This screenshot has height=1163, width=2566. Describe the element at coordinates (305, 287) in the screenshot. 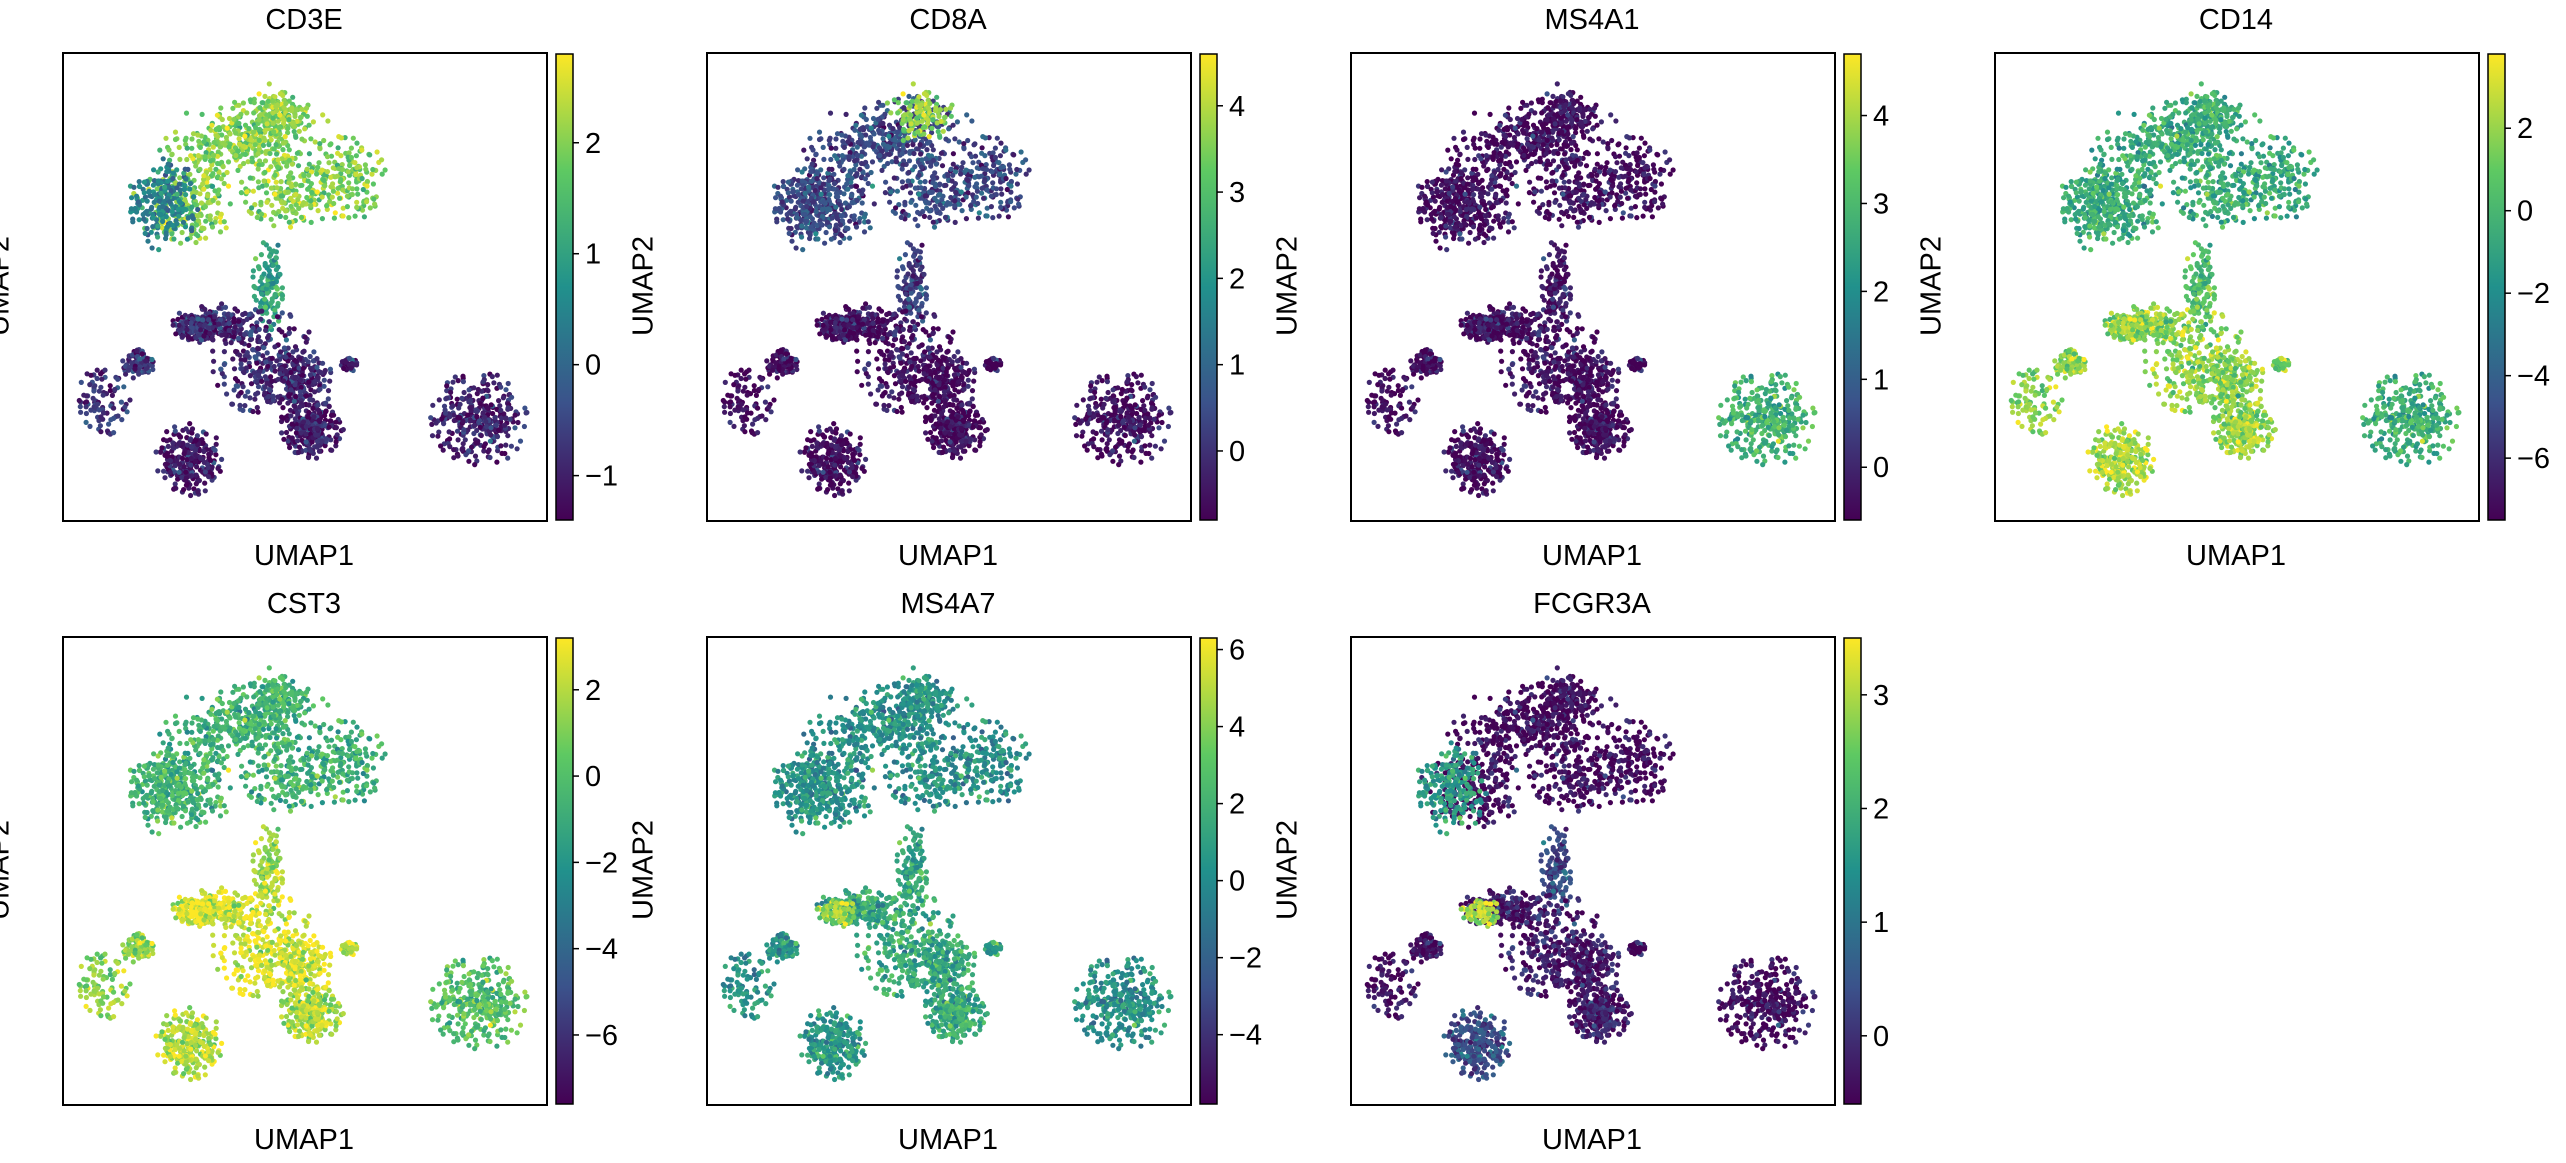

I see `plot-area` at that location.